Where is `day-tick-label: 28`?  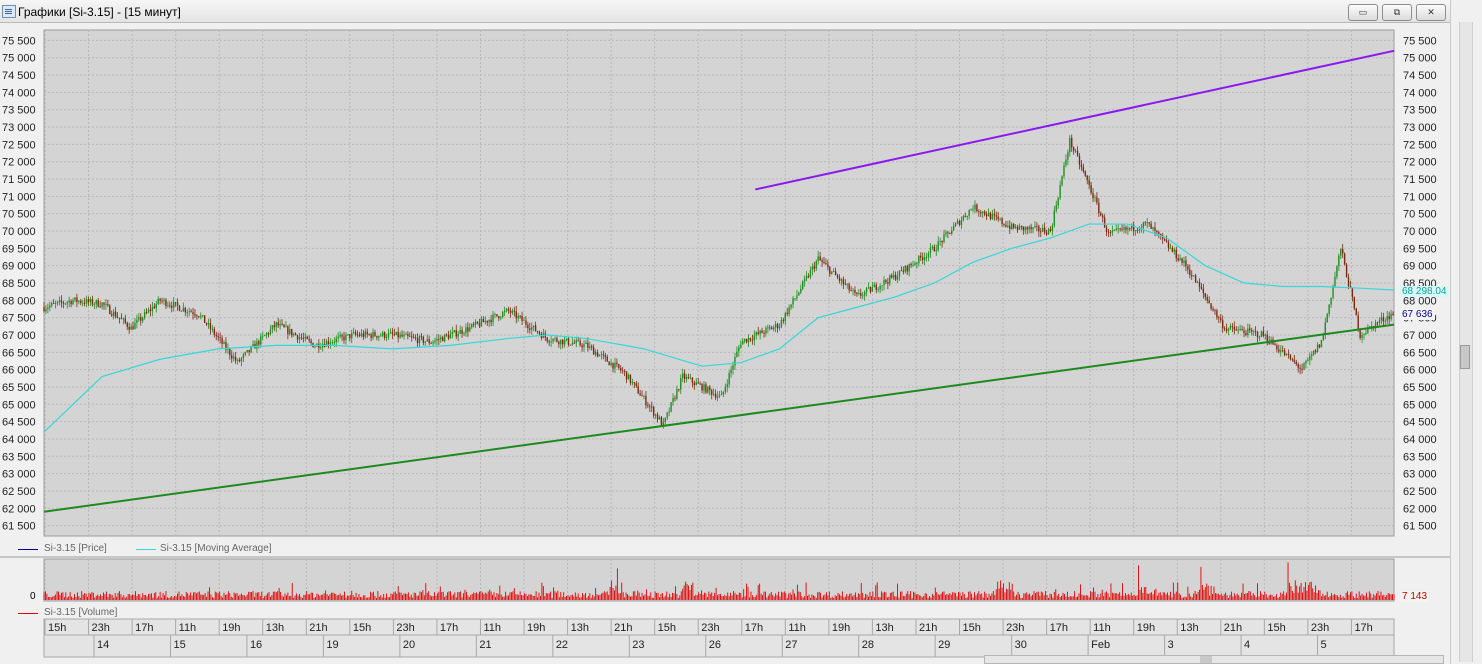
day-tick-label: 28 is located at coordinates (868, 645).